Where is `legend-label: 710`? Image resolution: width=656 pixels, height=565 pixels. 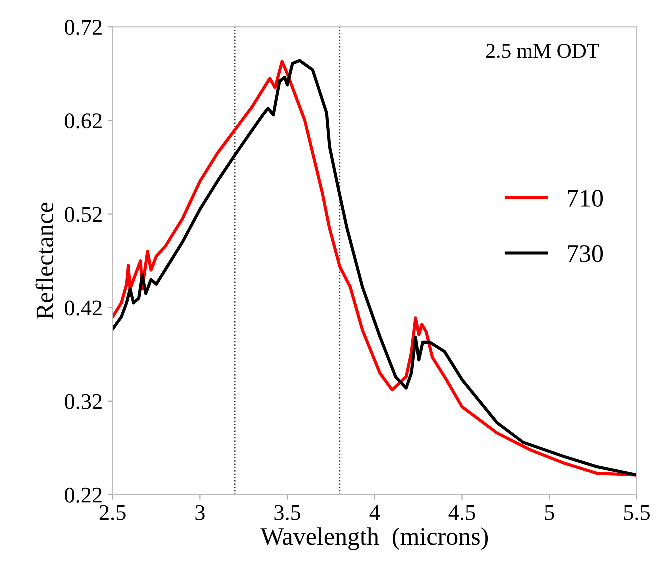 legend-label: 710 is located at coordinates (586, 198).